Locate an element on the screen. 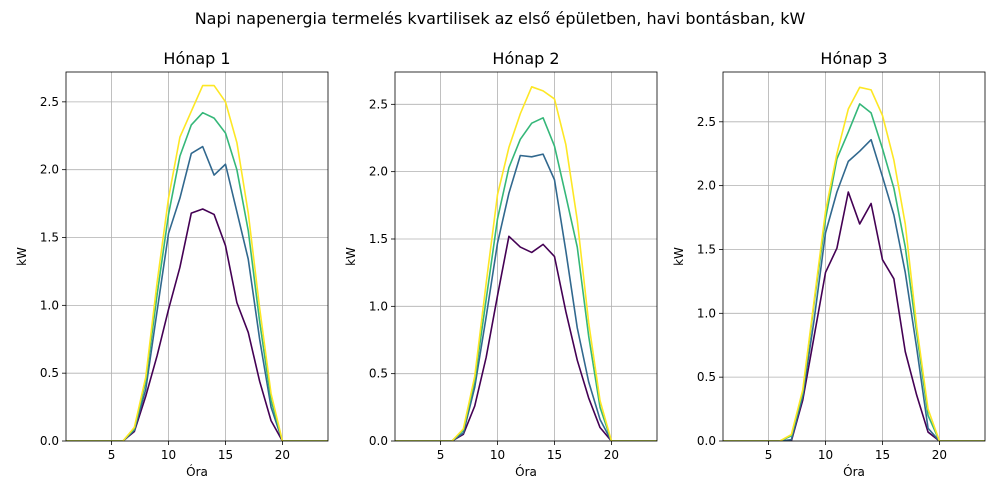 Image resolution: width=1000 pixels, height=500 pixels. subplot-title: Hónap 1 is located at coordinates (196, 58).